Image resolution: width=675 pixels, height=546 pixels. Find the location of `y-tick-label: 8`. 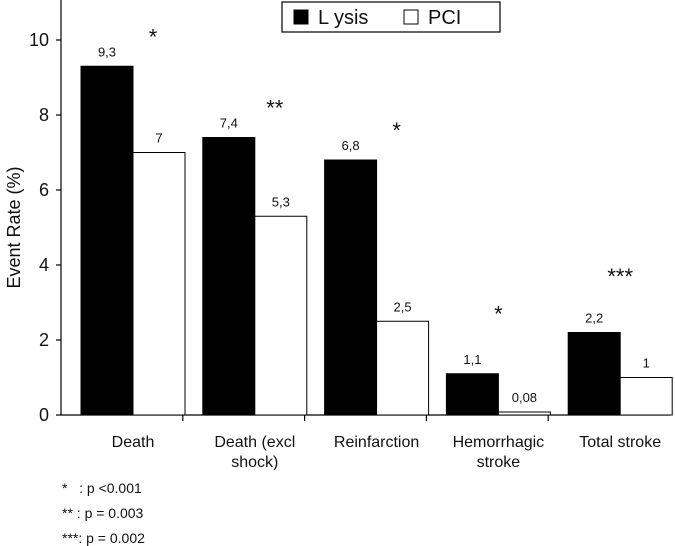

y-tick-label: 8 is located at coordinates (44, 115).